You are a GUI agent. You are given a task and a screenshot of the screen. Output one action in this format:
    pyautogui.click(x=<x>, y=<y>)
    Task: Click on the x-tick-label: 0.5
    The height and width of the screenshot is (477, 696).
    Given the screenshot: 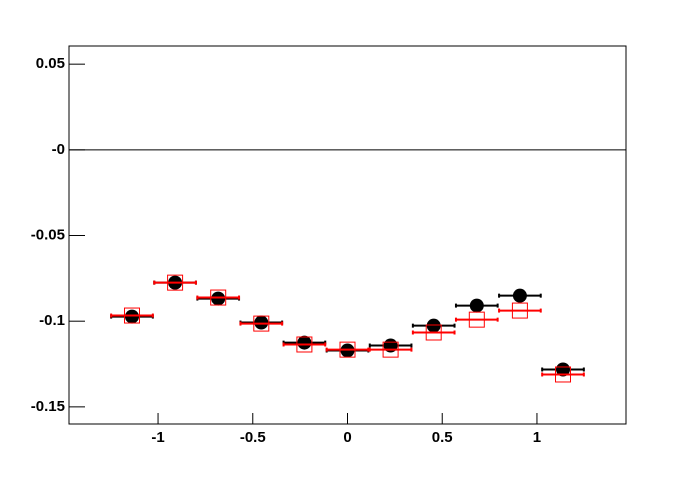 What is the action you would take?
    pyautogui.click(x=442, y=437)
    